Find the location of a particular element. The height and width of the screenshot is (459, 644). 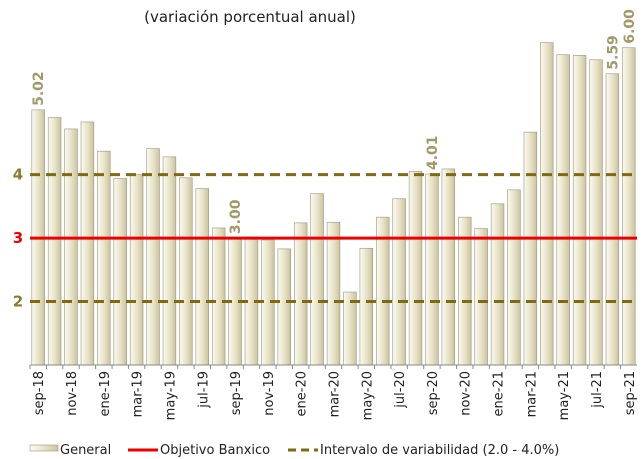

data-label: 5.02 is located at coordinates (39, 88).